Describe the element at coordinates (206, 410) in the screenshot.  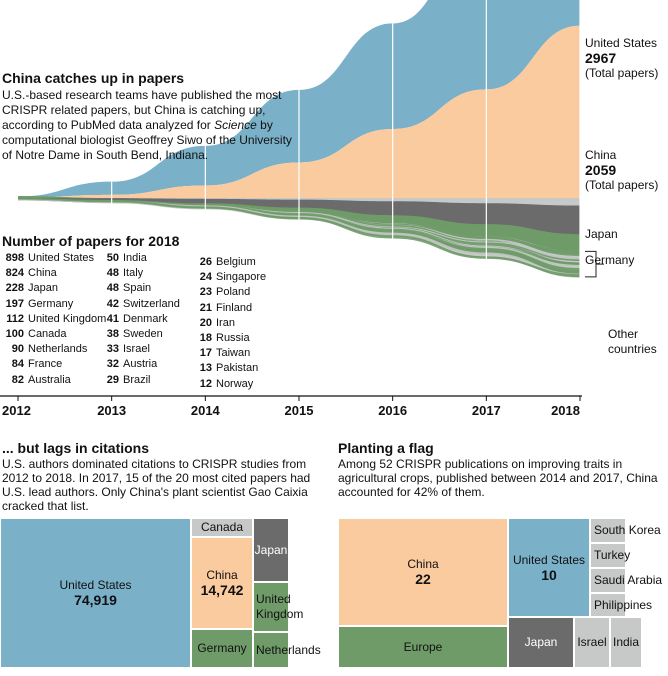
I see `x-tick-label: 2014` at that location.